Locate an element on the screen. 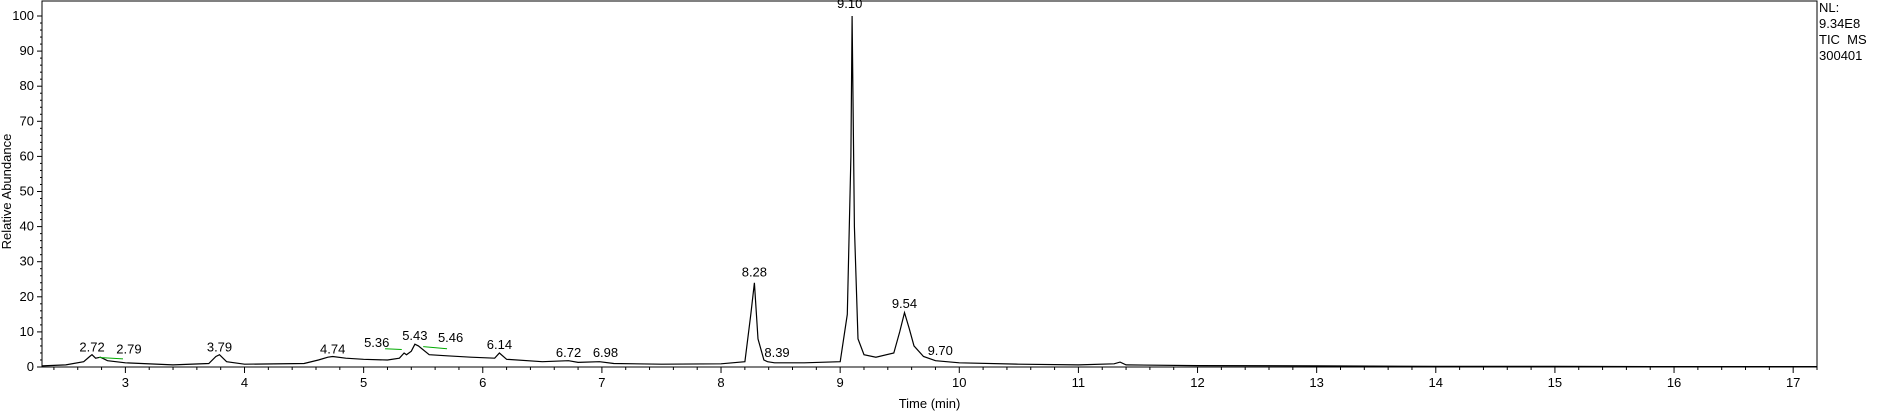  peak-label: 4.74 is located at coordinates (332, 348).